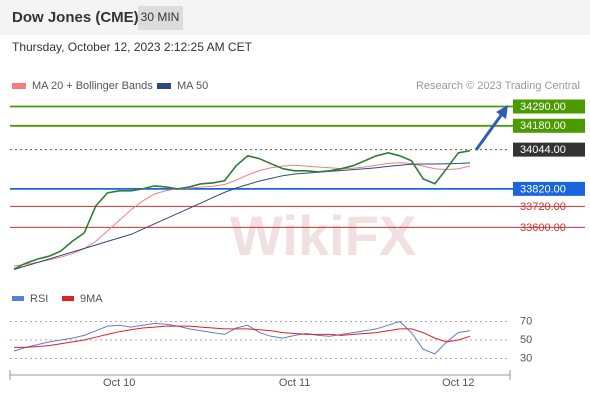 The height and width of the screenshot is (400, 590). I want to click on x-tick-label: Oct 11, so click(295, 383).